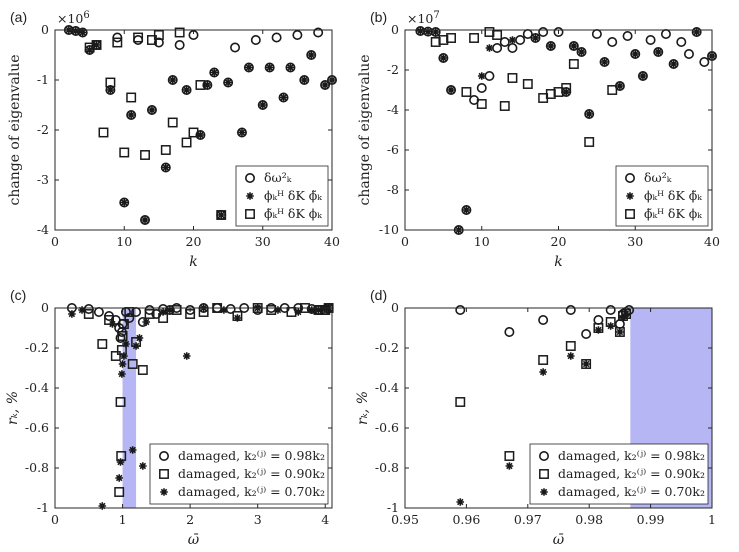 This screenshot has height=552, width=739. I want to click on exponent-base: ×10, so click(420, 18).